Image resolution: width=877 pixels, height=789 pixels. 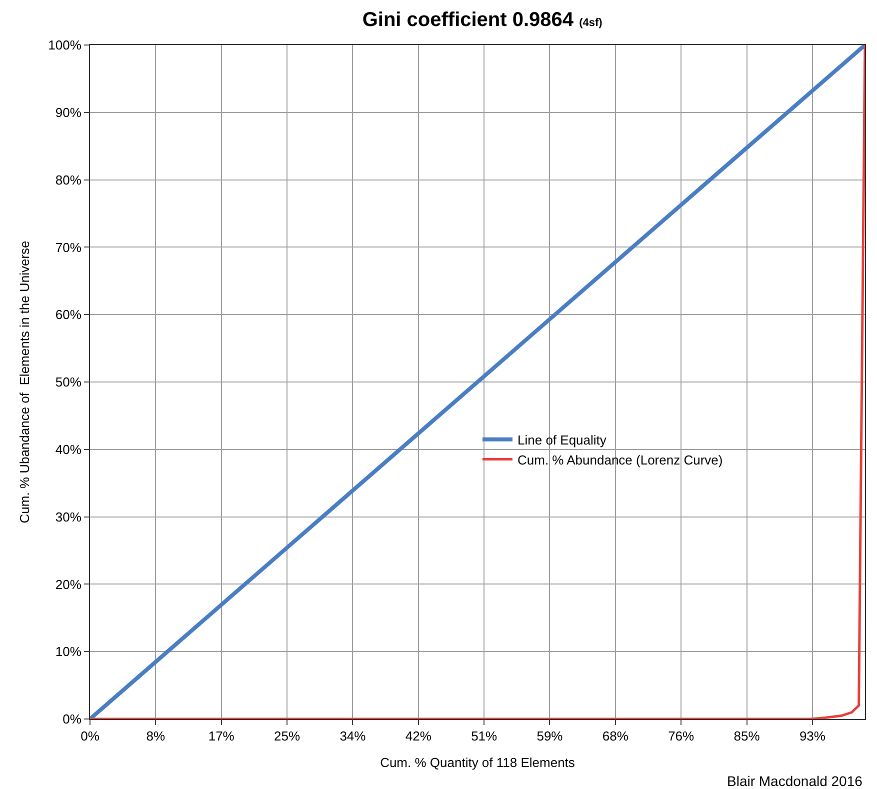 What do you see at coordinates (68, 382) in the screenshot?
I see `y-tick-label: 50%` at bounding box center [68, 382].